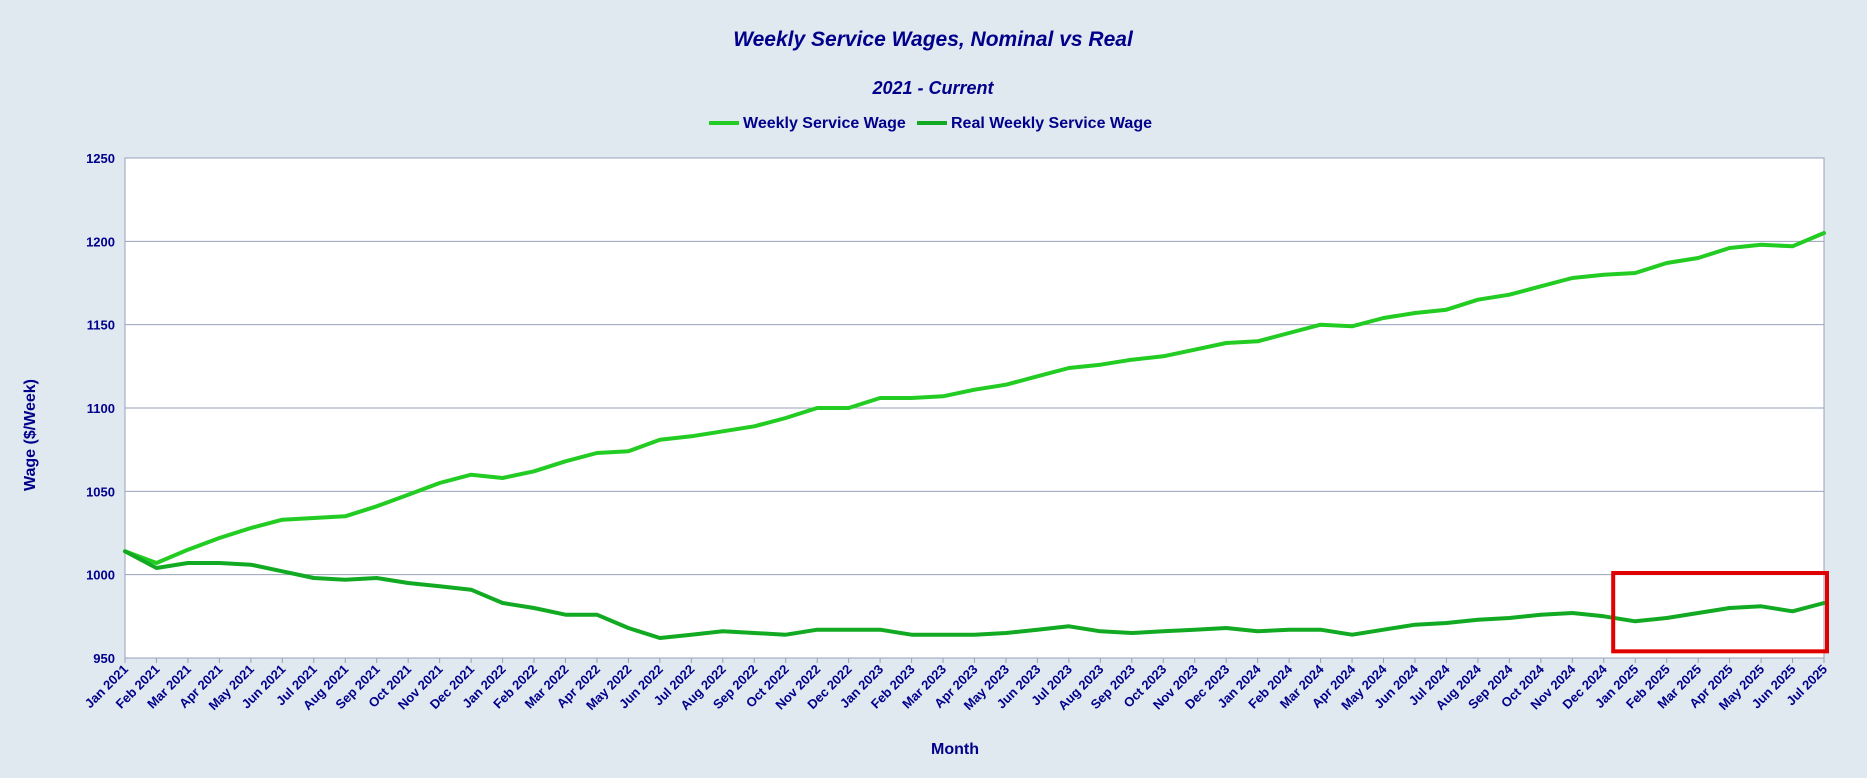 This screenshot has height=778, width=1867. I want to click on y-tick-label: 1000, so click(100, 575).